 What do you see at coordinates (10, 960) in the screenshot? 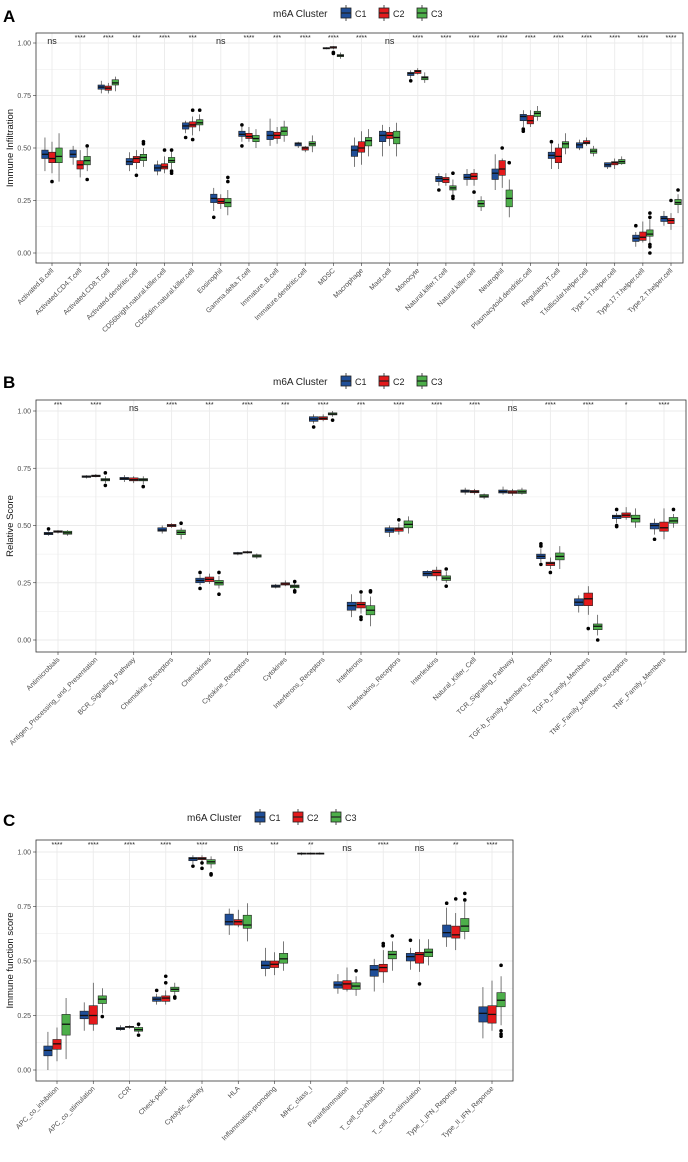
I see `y-axis-title: Immune function score` at bounding box center [10, 960].